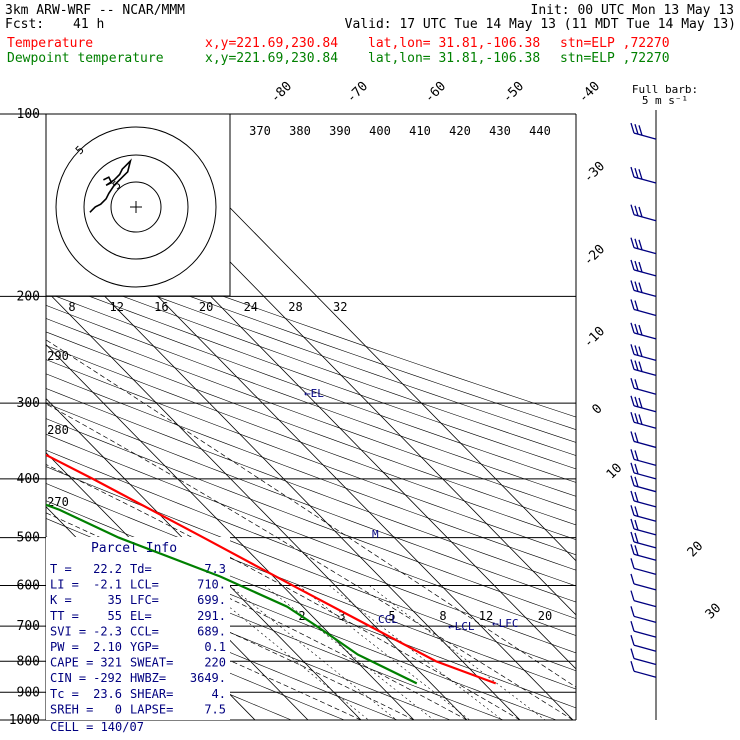 This screenshot has height=740, width=740. What do you see at coordinates (615, 472) in the screenshot?
I see `isotherm-label: 10` at bounding box center [615, 472].